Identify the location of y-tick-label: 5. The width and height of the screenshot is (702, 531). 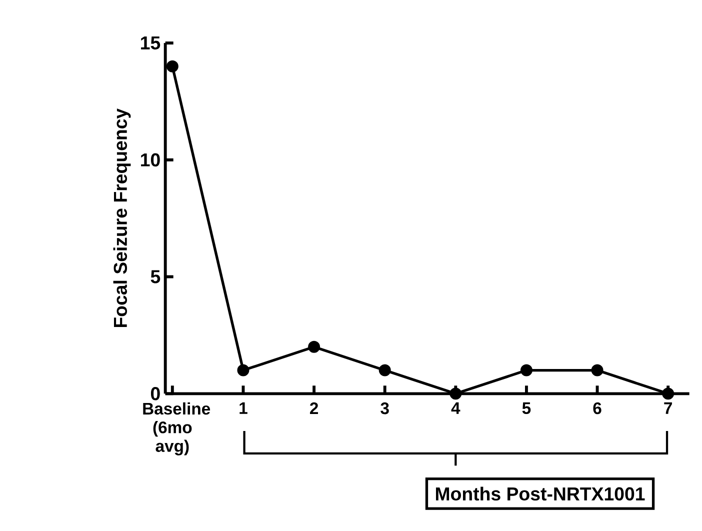
(155, 277).